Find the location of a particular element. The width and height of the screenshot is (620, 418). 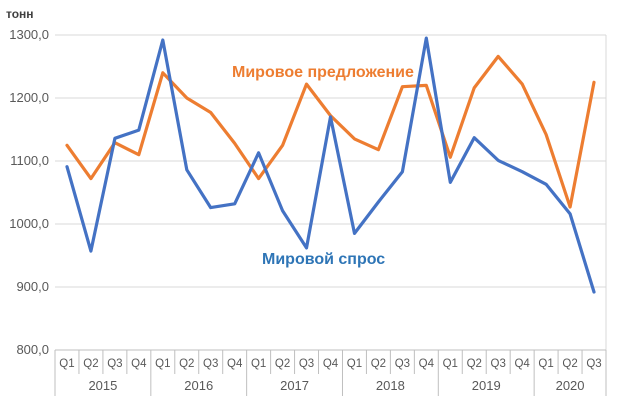

year-tick-label: 2018 is located at coordinates (390, 385).